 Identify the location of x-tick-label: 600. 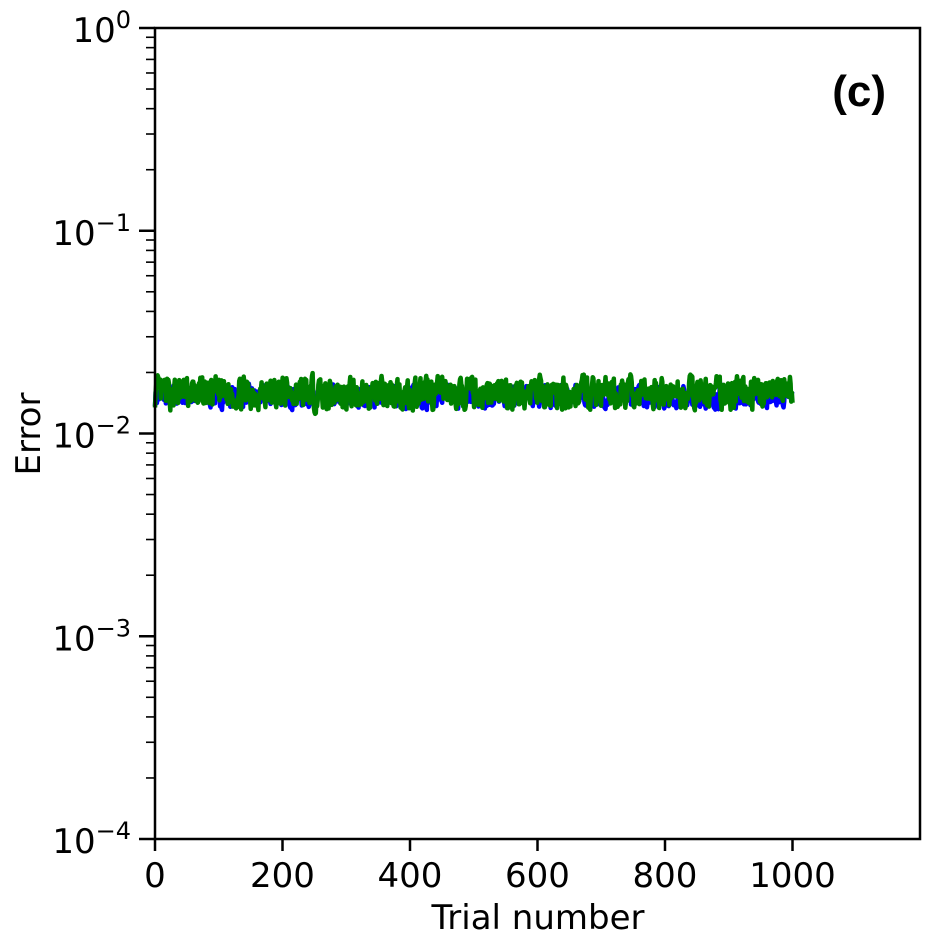
(537, 876).